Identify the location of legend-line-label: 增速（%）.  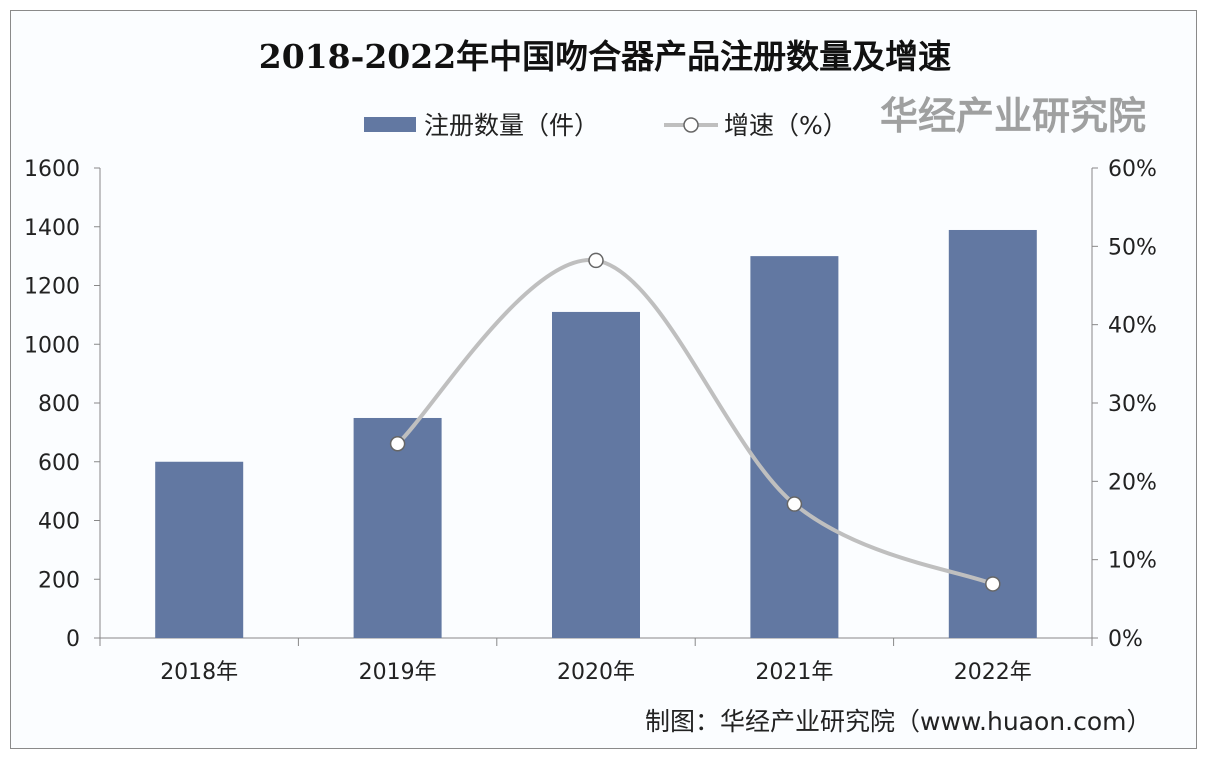
(786, 125).